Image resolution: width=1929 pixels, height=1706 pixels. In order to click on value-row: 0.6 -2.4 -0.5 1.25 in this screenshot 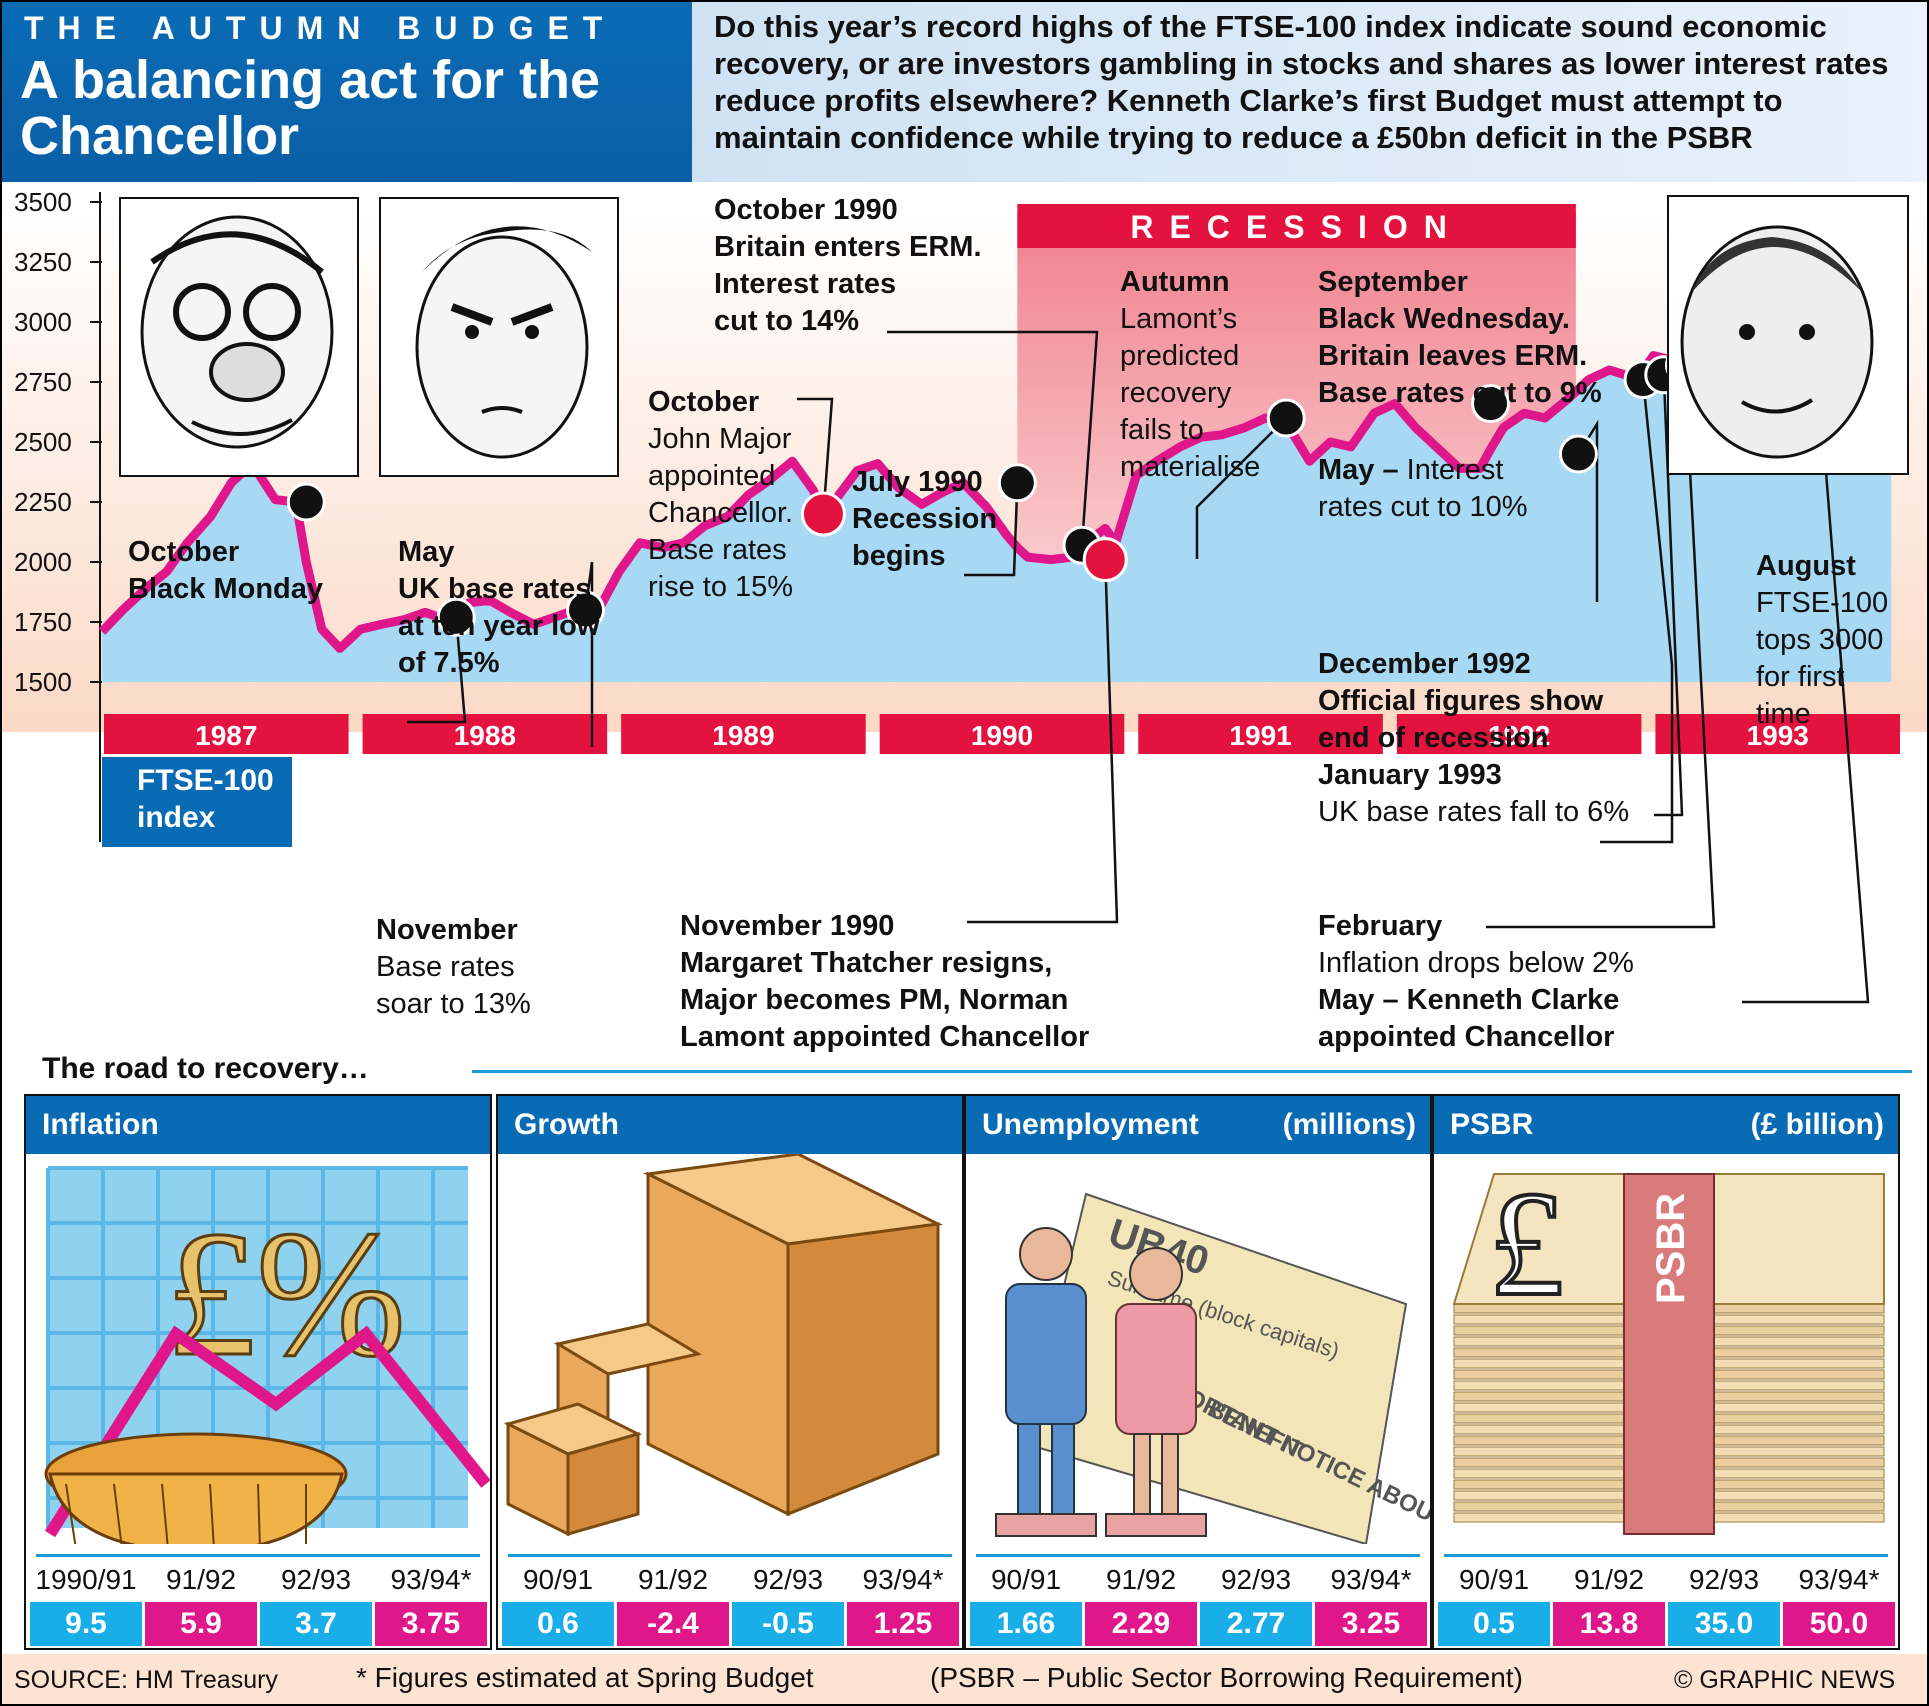, I will do `click(730, 1624)`.